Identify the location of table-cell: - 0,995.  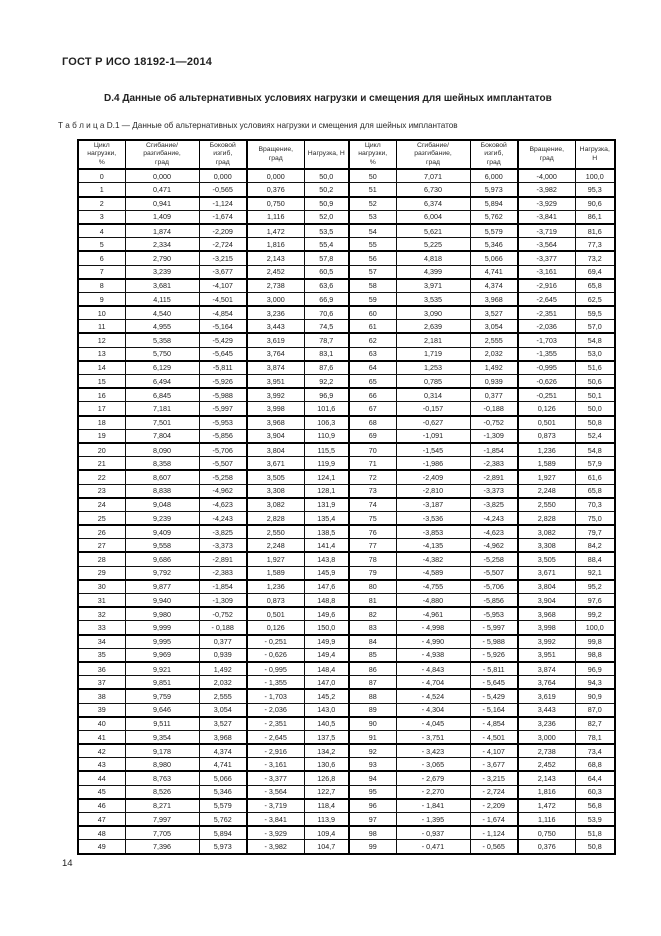
(275, 669).